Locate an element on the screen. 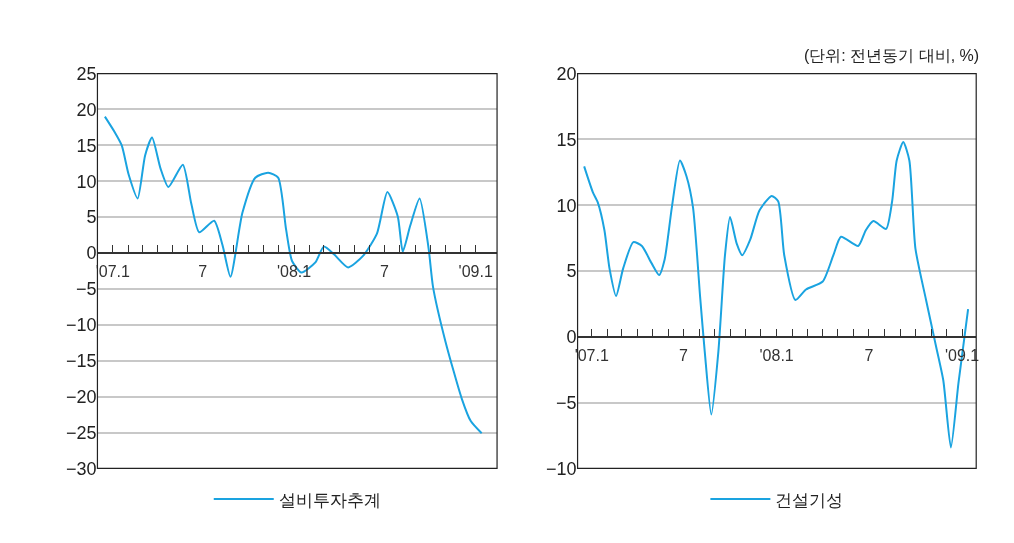 The width and height of the screenshot is (1014, 543). y-tick-label: 25 is located at coordinates (86, 73).